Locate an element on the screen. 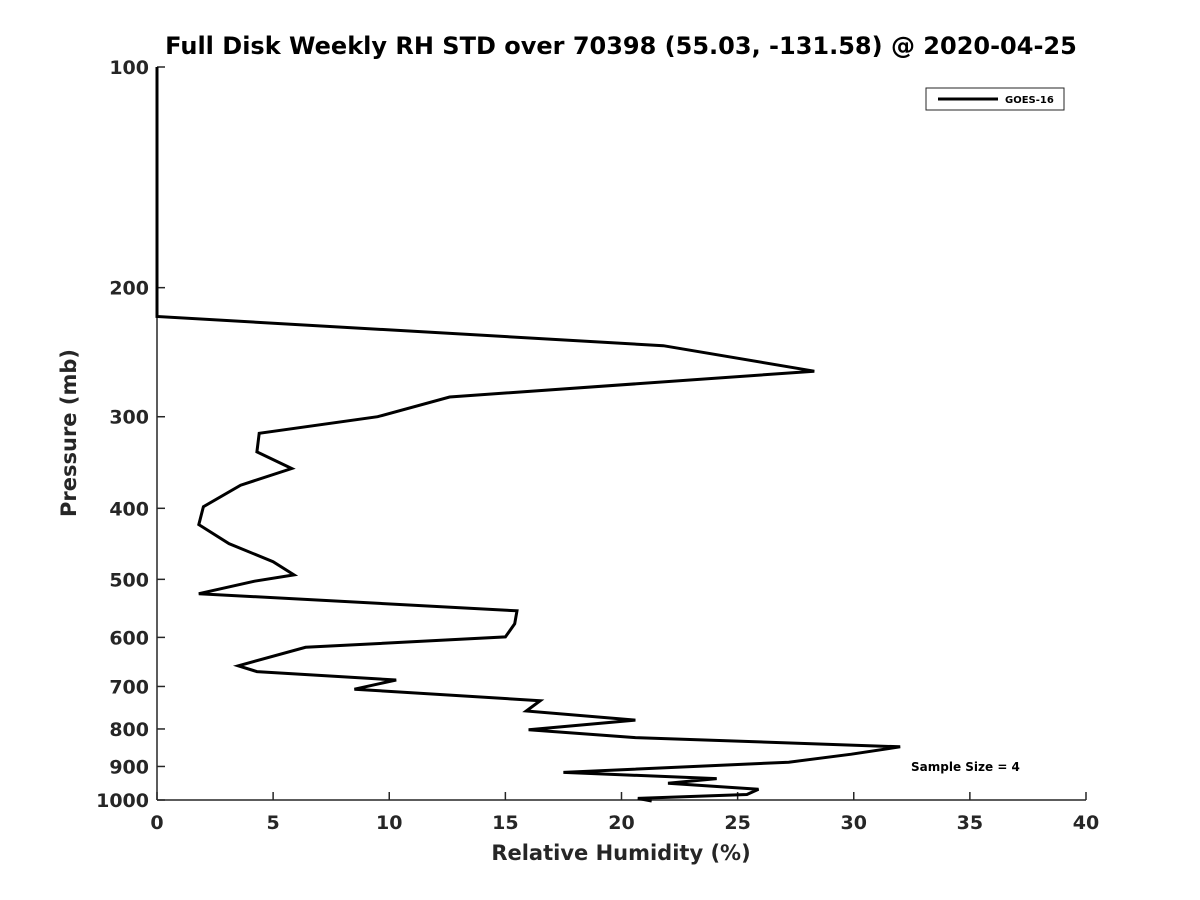 The height and width of the screenshot is (900, 1200). x-tick-label: 20 is located at coordinates (621, 823).